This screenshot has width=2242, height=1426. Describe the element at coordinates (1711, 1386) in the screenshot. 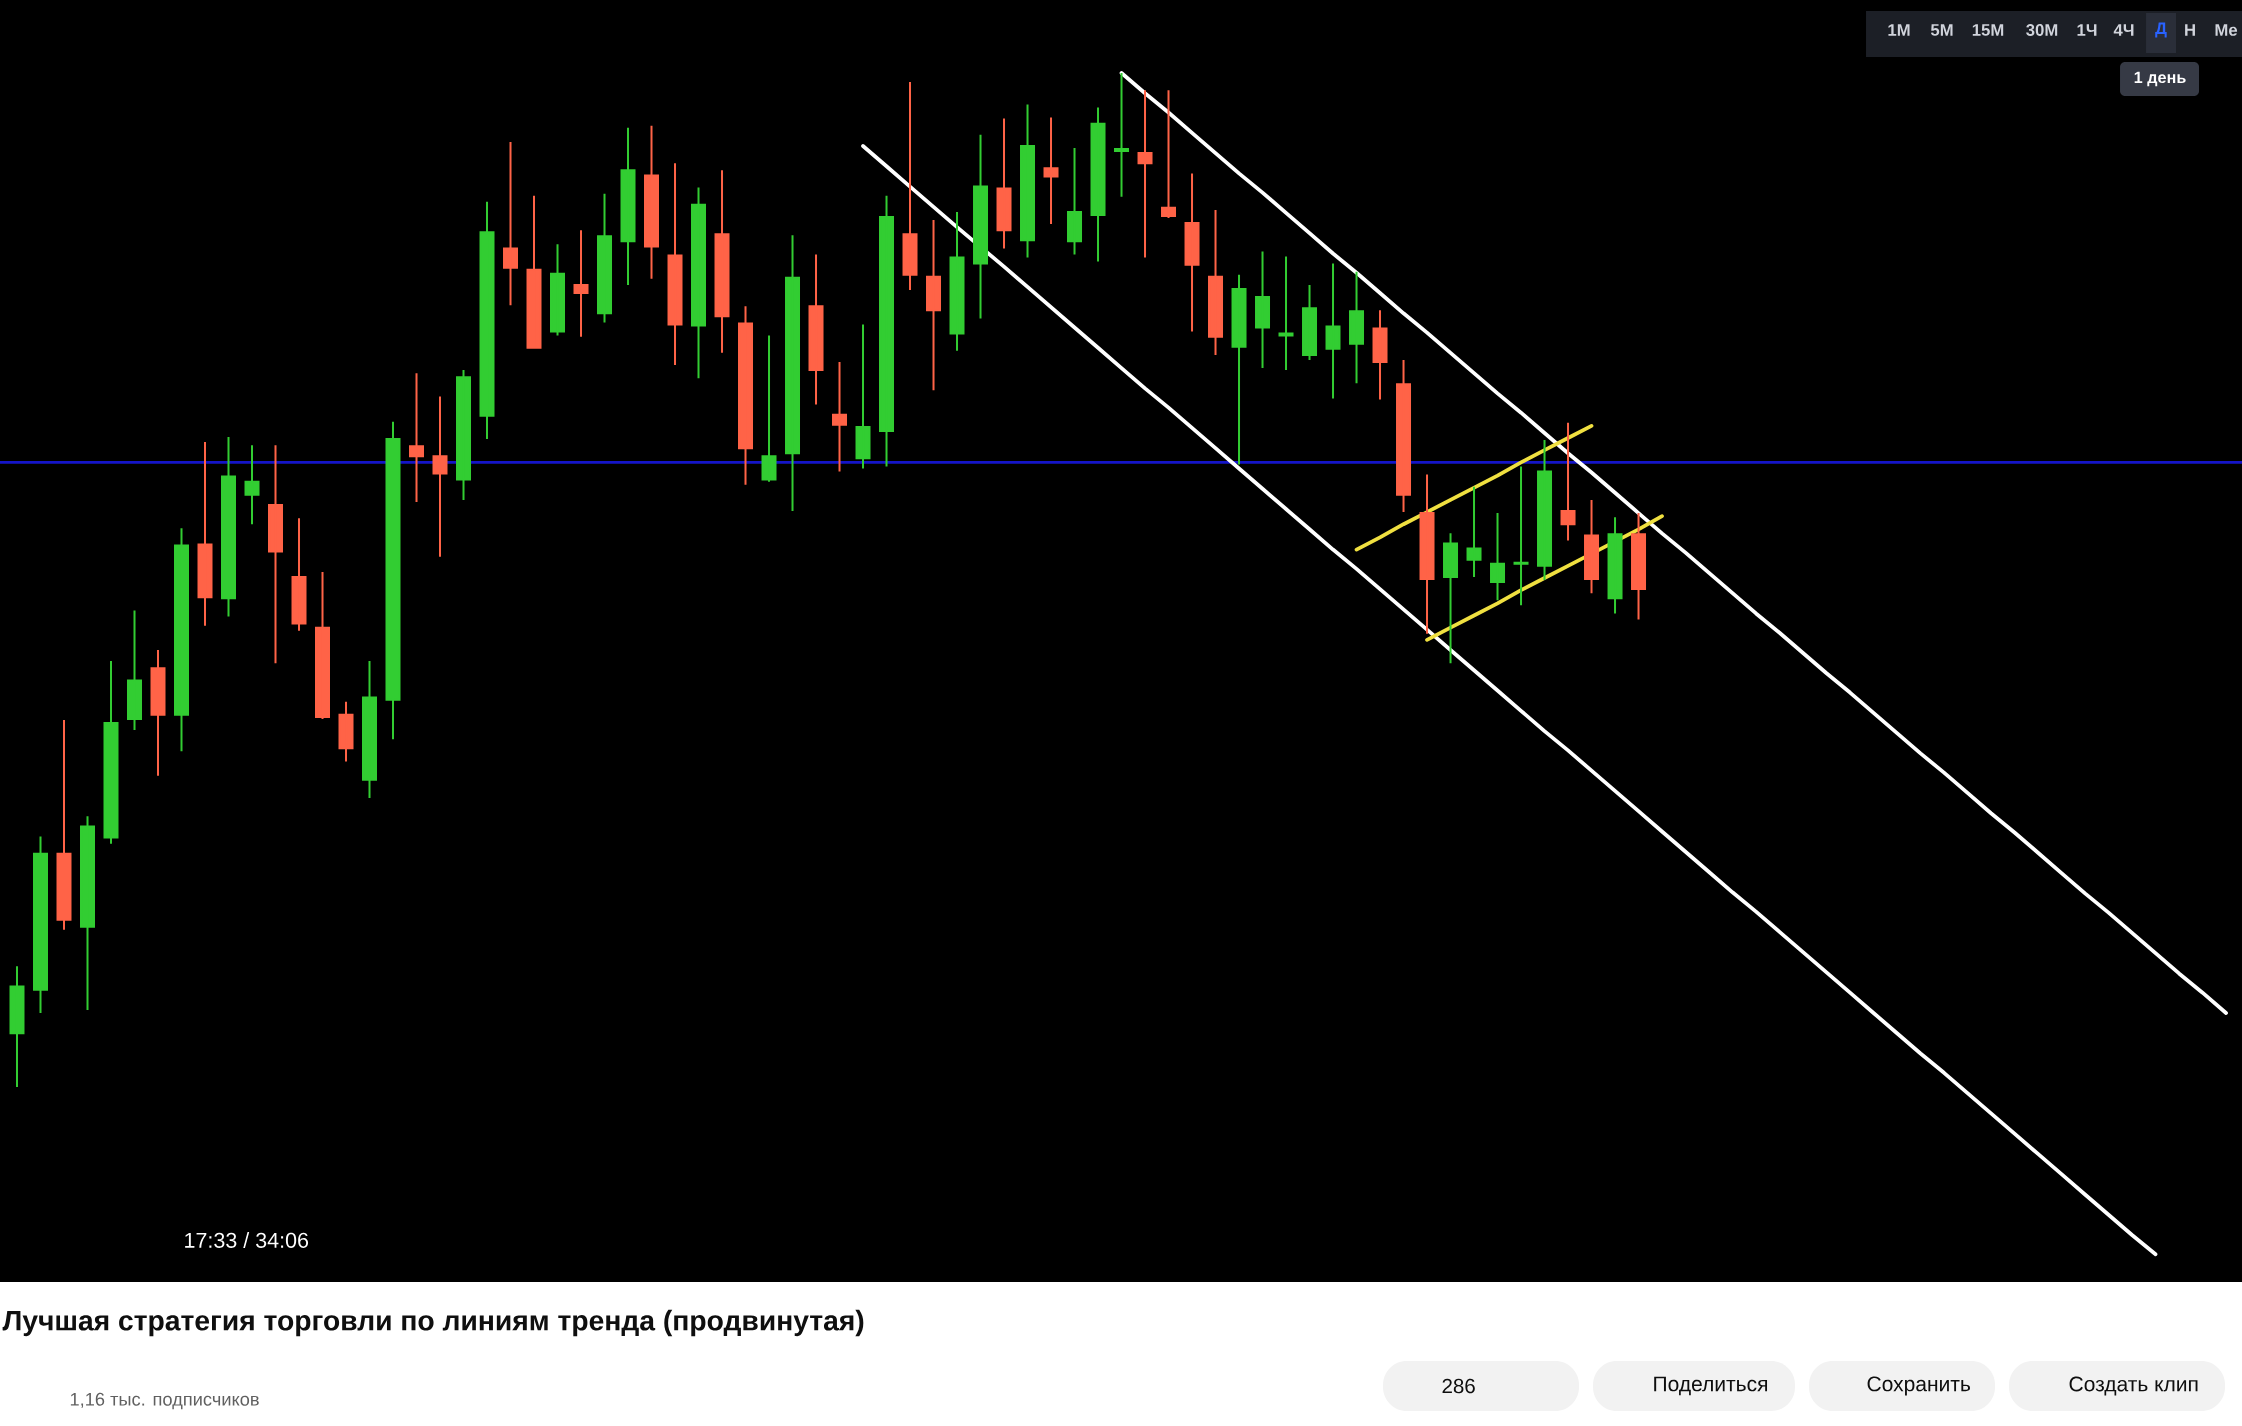

I see `text: Поделиться` at that location.